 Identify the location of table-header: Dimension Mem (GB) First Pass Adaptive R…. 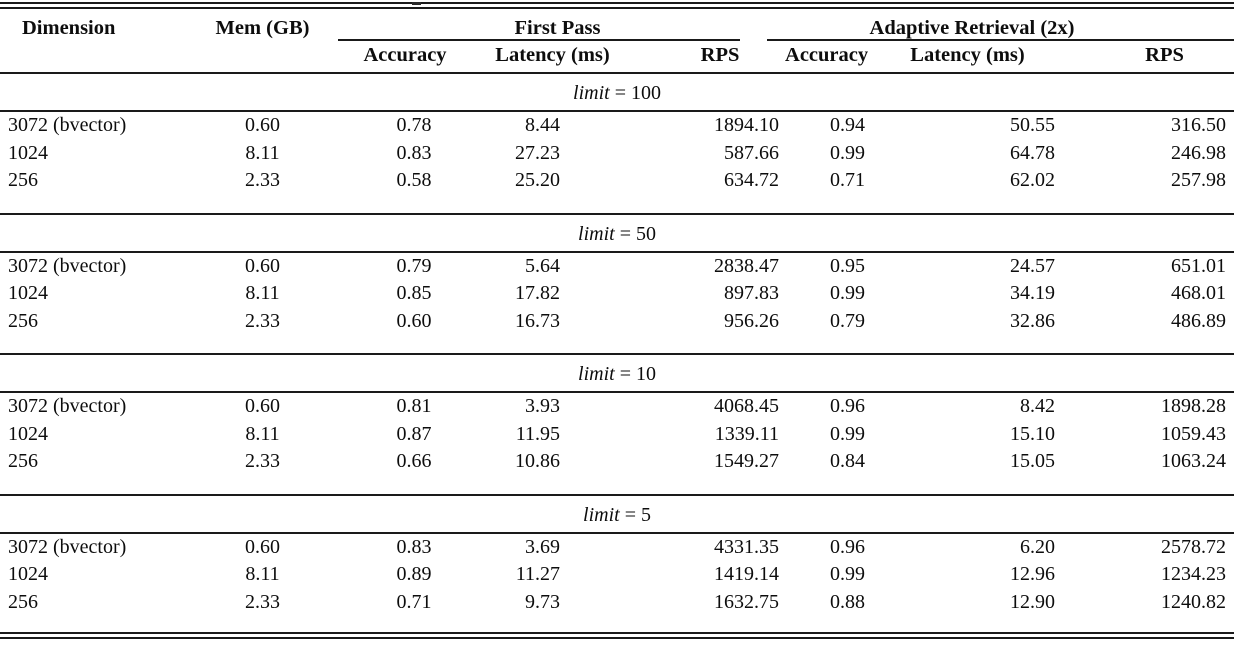
(617, 41).